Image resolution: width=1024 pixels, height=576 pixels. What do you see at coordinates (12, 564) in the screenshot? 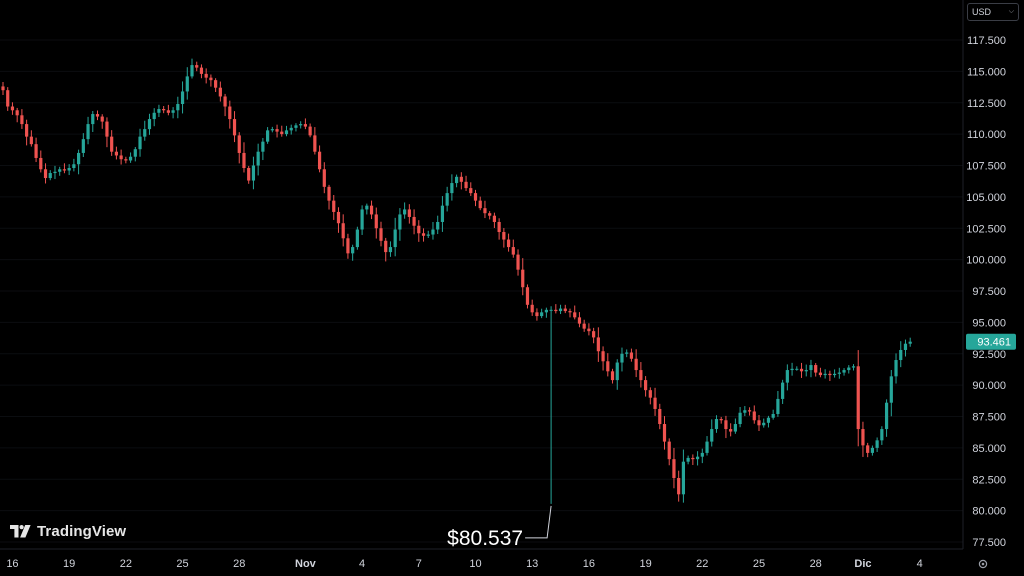
I see `time-tick-label: 16` at bounding box center [12, 564].